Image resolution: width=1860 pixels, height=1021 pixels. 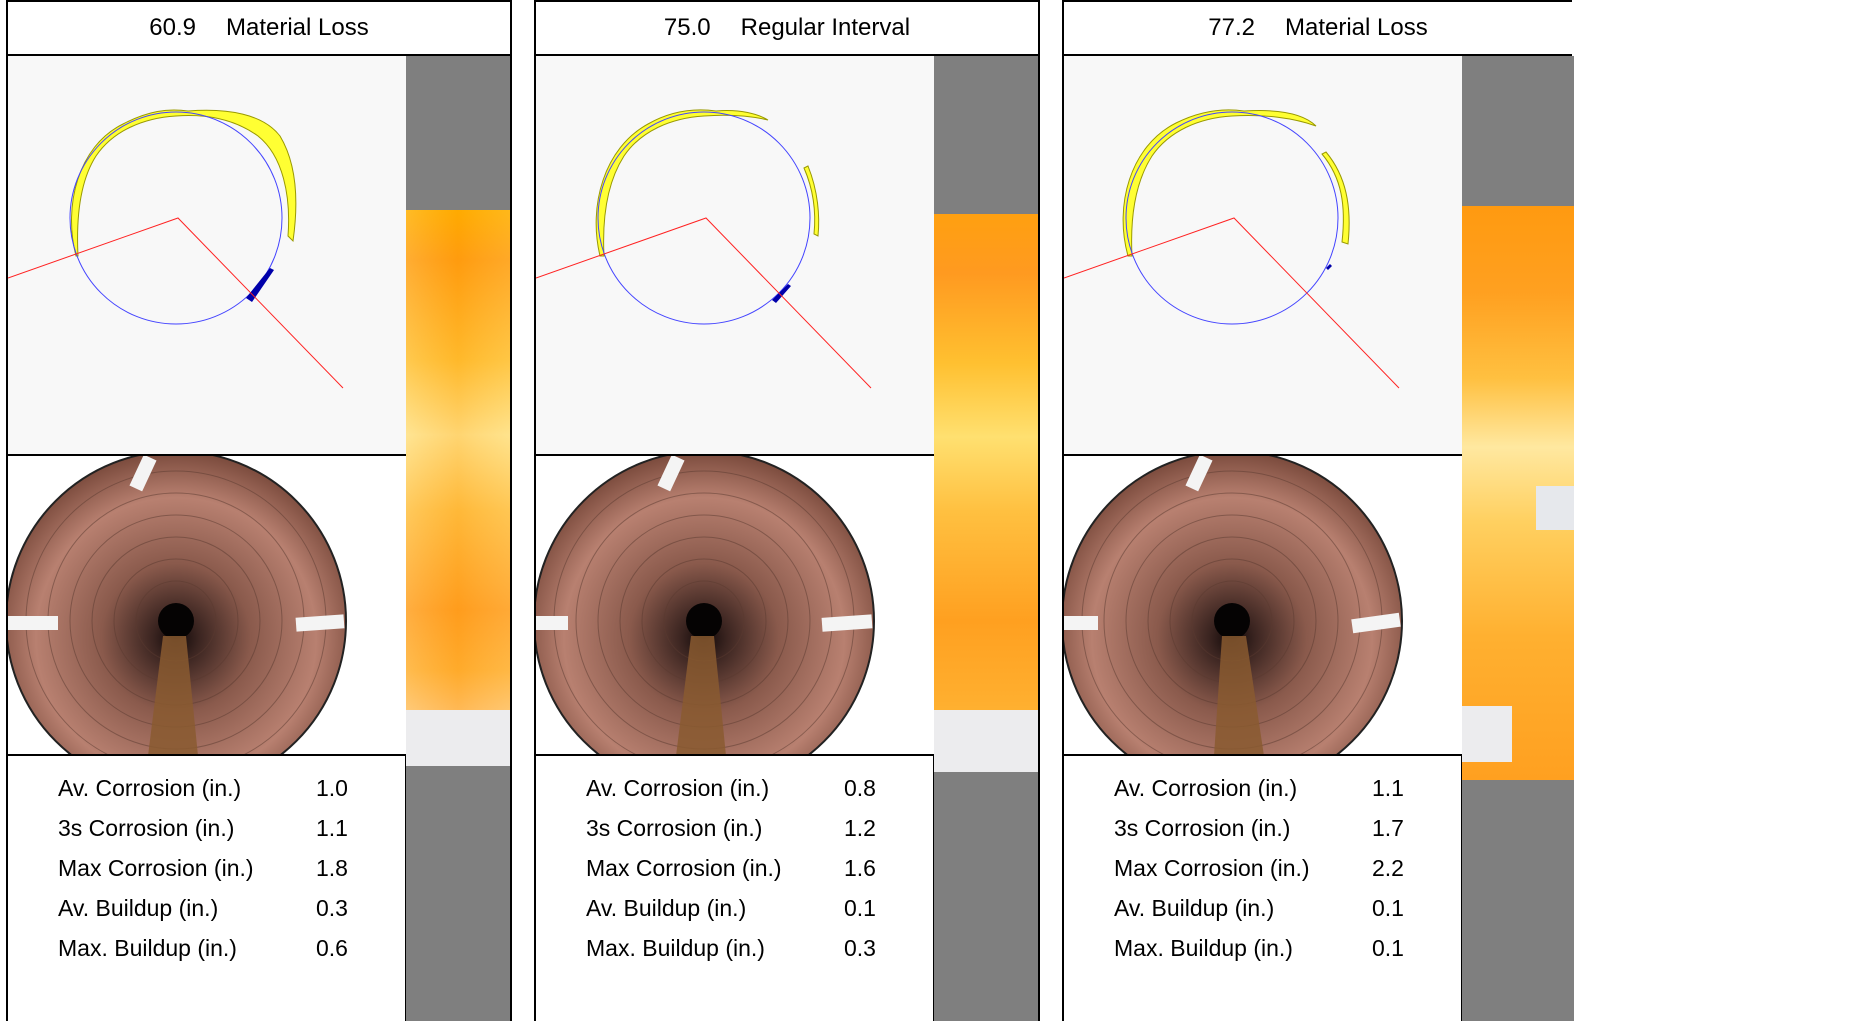 I want to click on pipe-profile-plot, so click(x=1263, y=256).